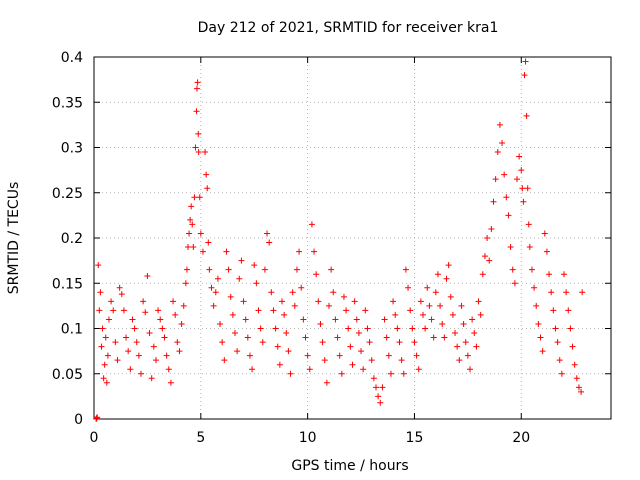 This screenshot has height=480, width=640. I want to click on y-tick-label: 0.15, so click(67, 284).